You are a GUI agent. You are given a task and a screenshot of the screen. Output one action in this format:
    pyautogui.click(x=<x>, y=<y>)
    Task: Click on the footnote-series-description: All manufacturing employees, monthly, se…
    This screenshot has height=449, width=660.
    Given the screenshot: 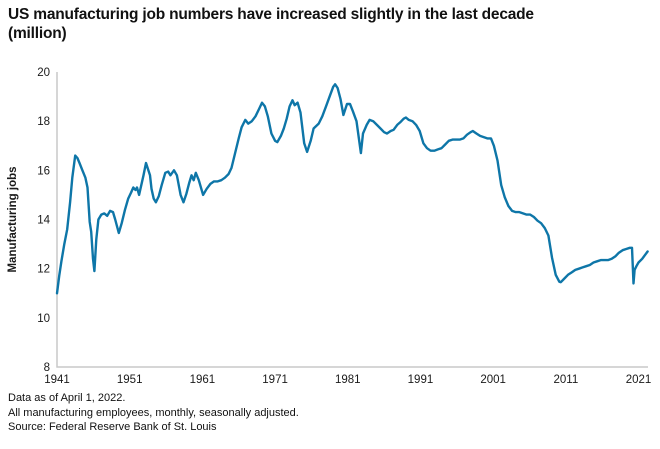 What is the action you would take?
    pyautogui.click(x=153, y=412)
    